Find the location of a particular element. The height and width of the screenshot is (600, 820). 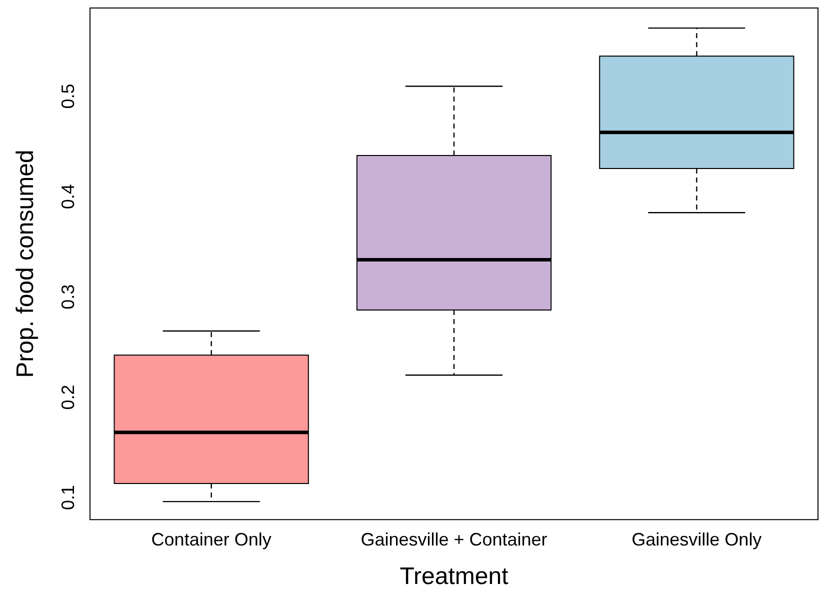

y-tick-label: 0.5 is located at coordinates (68, 96).